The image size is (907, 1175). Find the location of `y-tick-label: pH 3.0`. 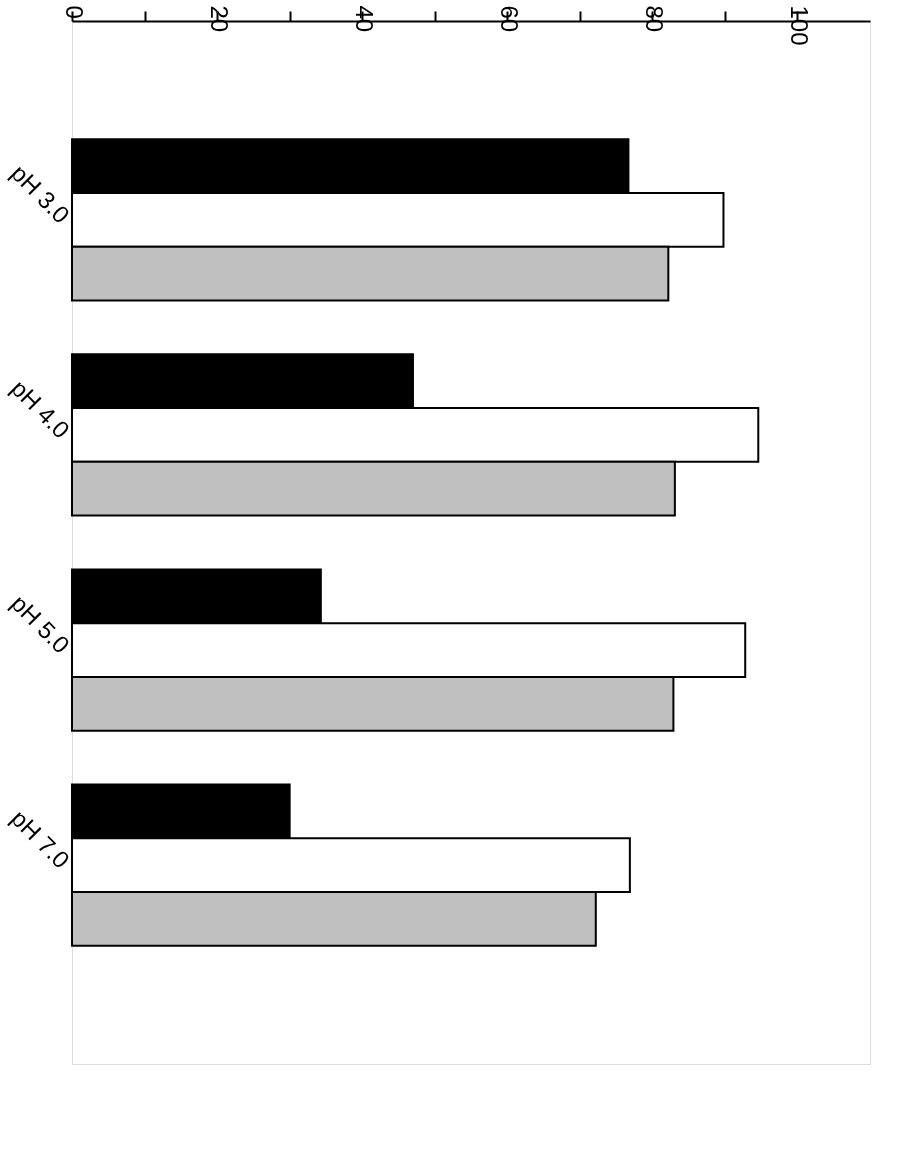

y-tick-label: pH 3.0 is located at coordinates (41, 194).